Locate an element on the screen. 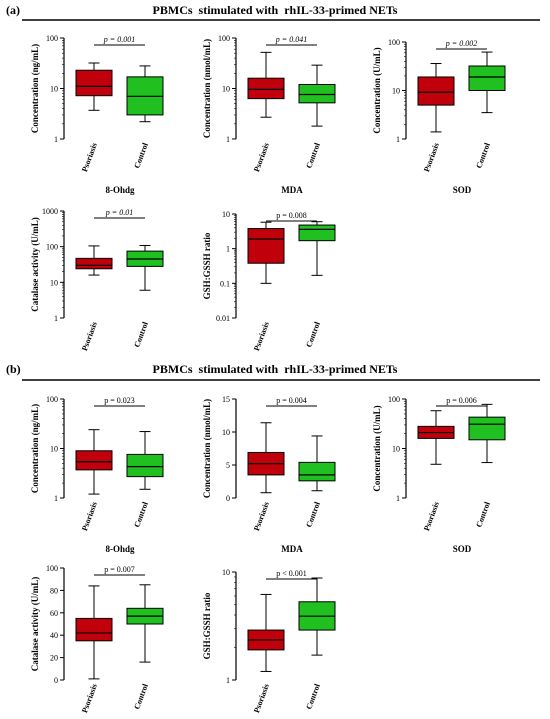 The height and width of the screenshot is (719, 550). p-value-label: p = 0.023 is located at coordinates (119, 400).